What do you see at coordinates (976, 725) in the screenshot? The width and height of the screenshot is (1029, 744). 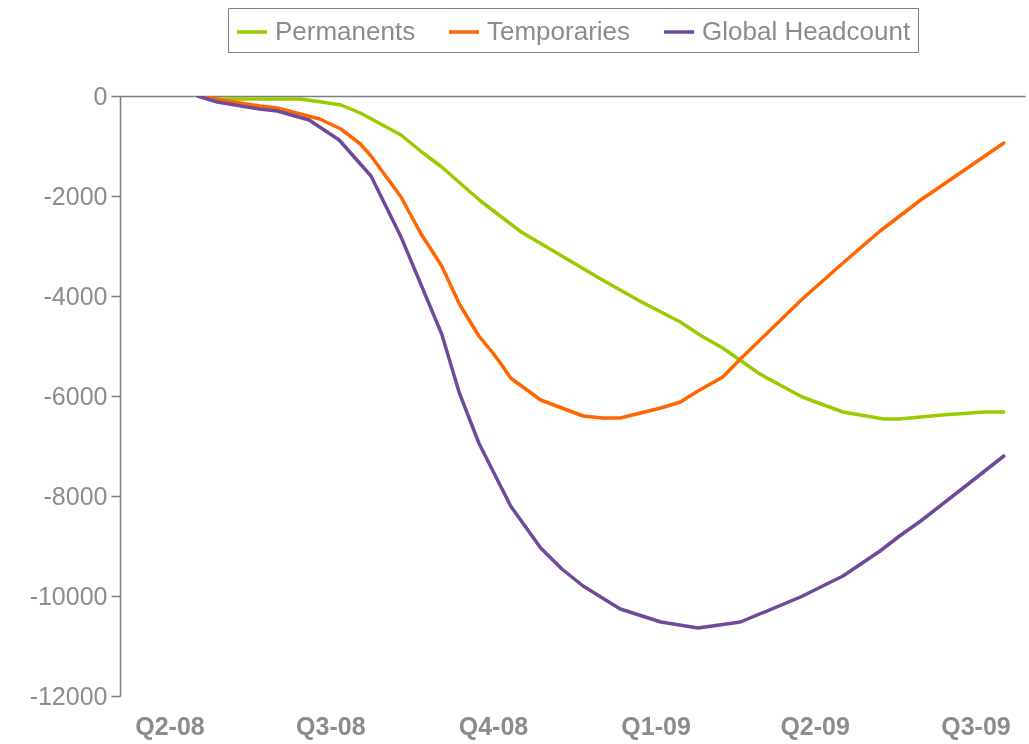 I see `x-tick-label: Q3-09` at bounding box center [976, 725].